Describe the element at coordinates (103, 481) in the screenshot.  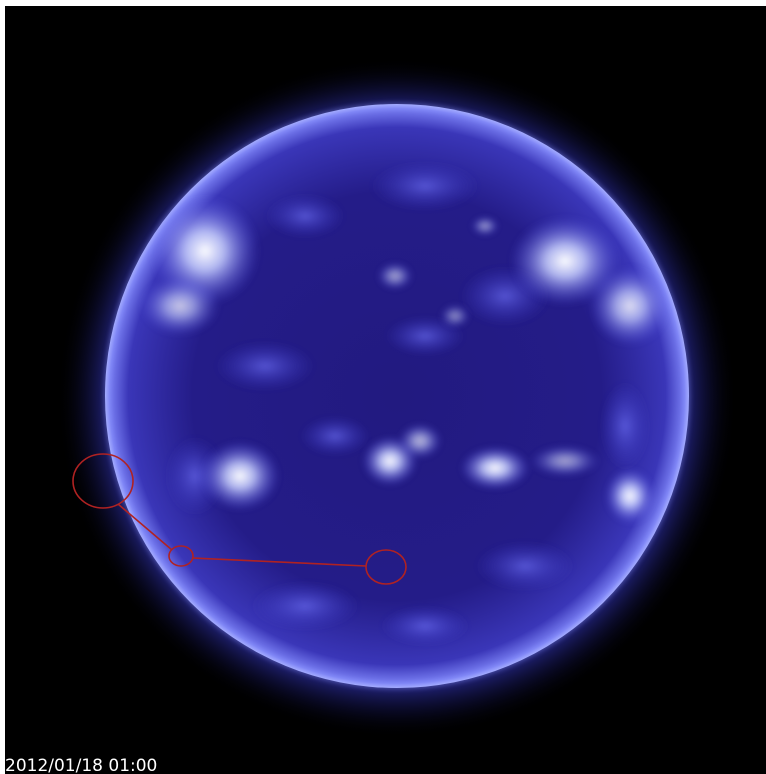
I see `annotation-circle-limb` at that location.